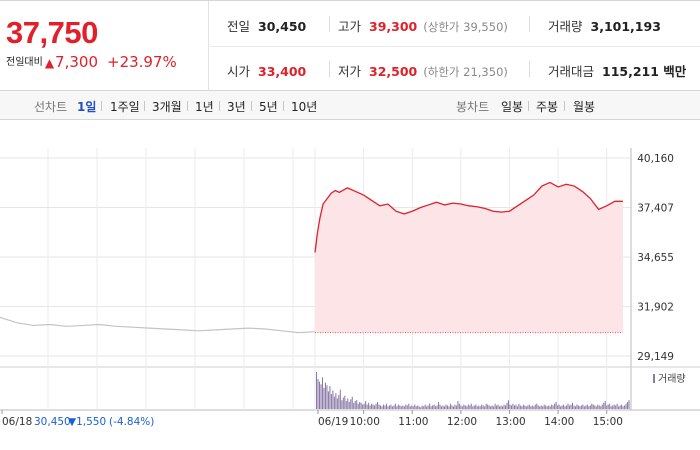  What do you see at coordinates (608, 422) in the screenshot?
I see `x-tick-label: 15:00` at bounding box center [608, 422].